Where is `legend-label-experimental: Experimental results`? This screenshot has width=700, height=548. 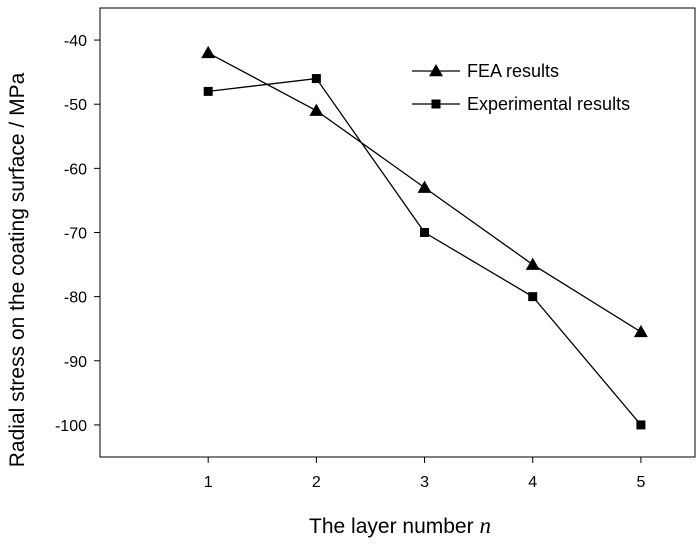 legend-label-experimental: Experimental results is located at coordinates (548, 104).